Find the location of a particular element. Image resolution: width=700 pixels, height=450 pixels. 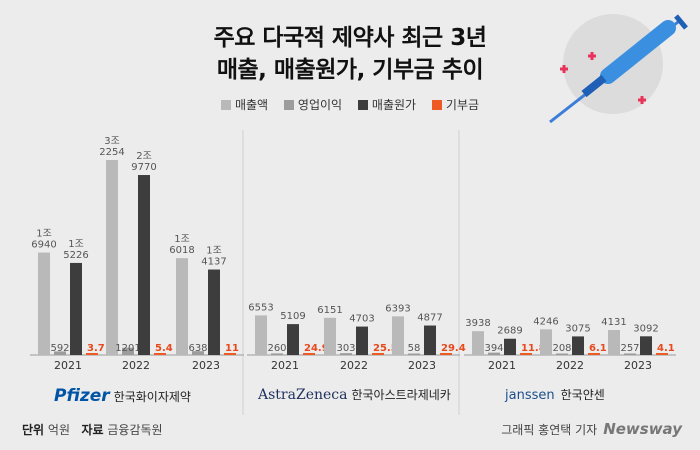

data-label: 2조 9770 is located at coordinates (143, 162).